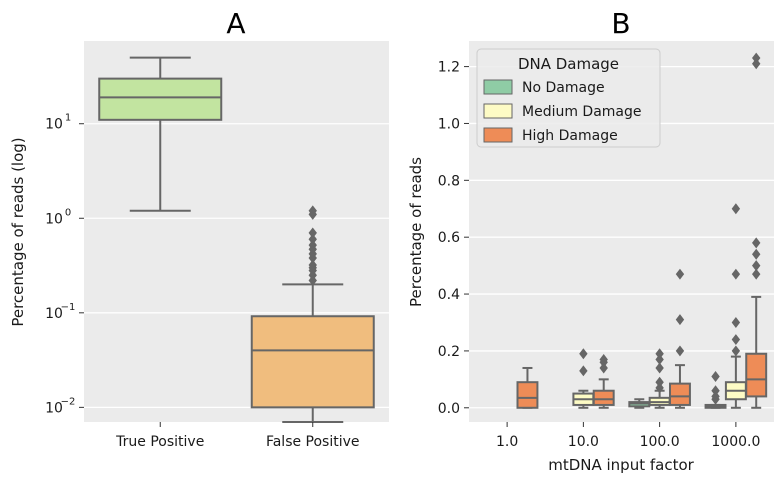 The image size is (784, 484). What do you see at coordinates (449, 352) in the screenshot?
I see `y-tick-label: 0.2` at bounding box center [449, 352].